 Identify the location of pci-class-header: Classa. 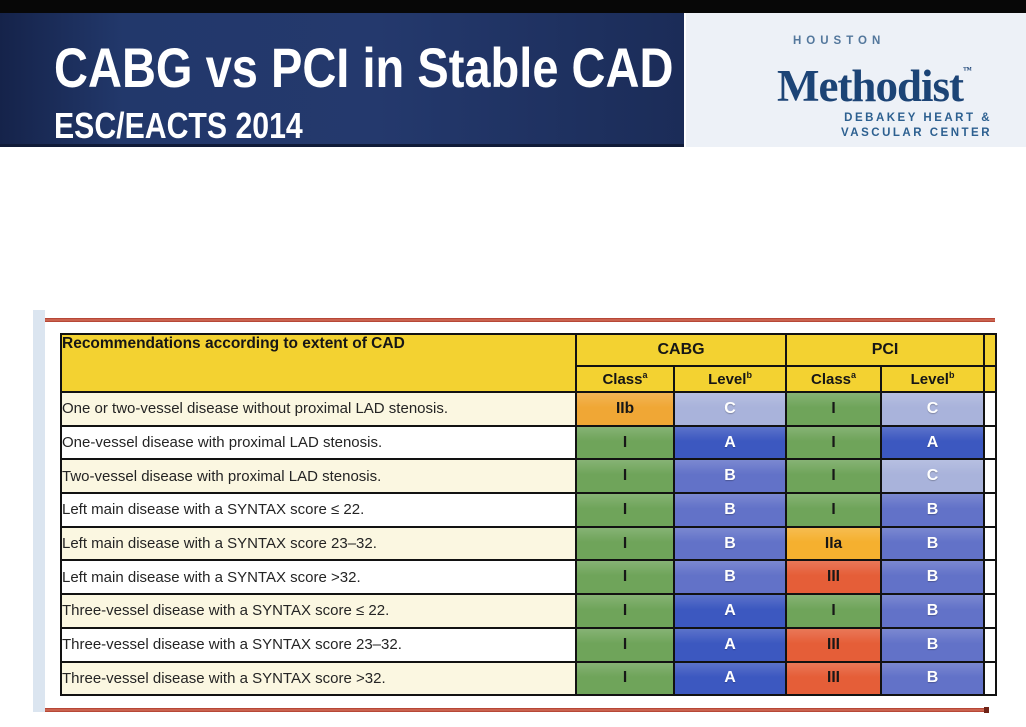
(834, 379).